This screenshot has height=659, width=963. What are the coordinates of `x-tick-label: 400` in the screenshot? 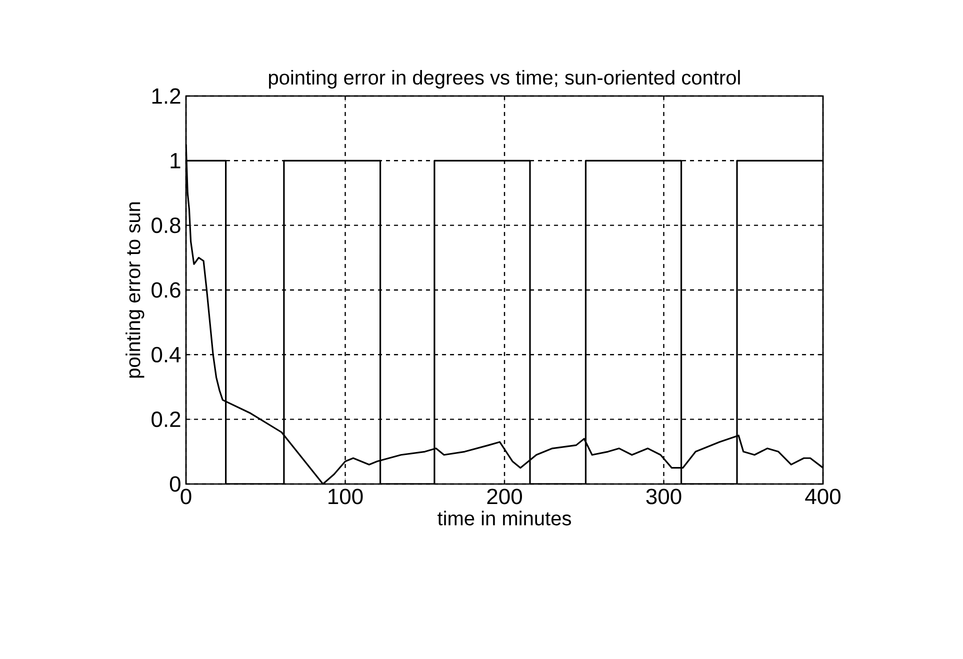 It's located at (822, 496).